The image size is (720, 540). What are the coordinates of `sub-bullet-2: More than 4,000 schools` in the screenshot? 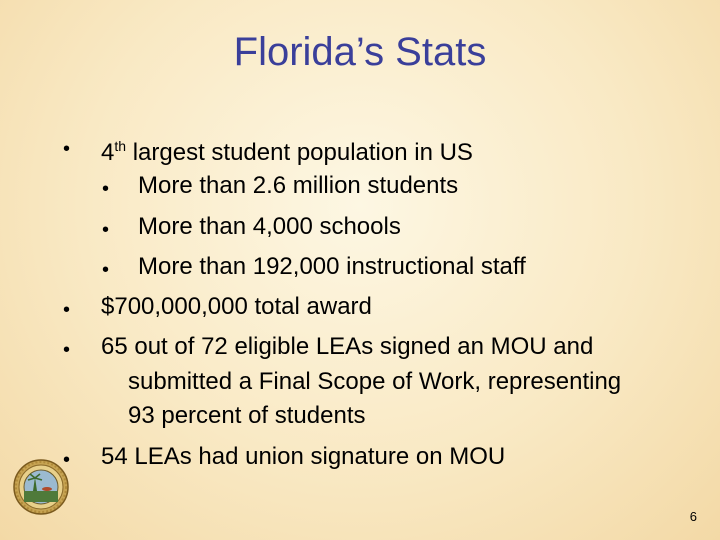 It's located at (269, 226).